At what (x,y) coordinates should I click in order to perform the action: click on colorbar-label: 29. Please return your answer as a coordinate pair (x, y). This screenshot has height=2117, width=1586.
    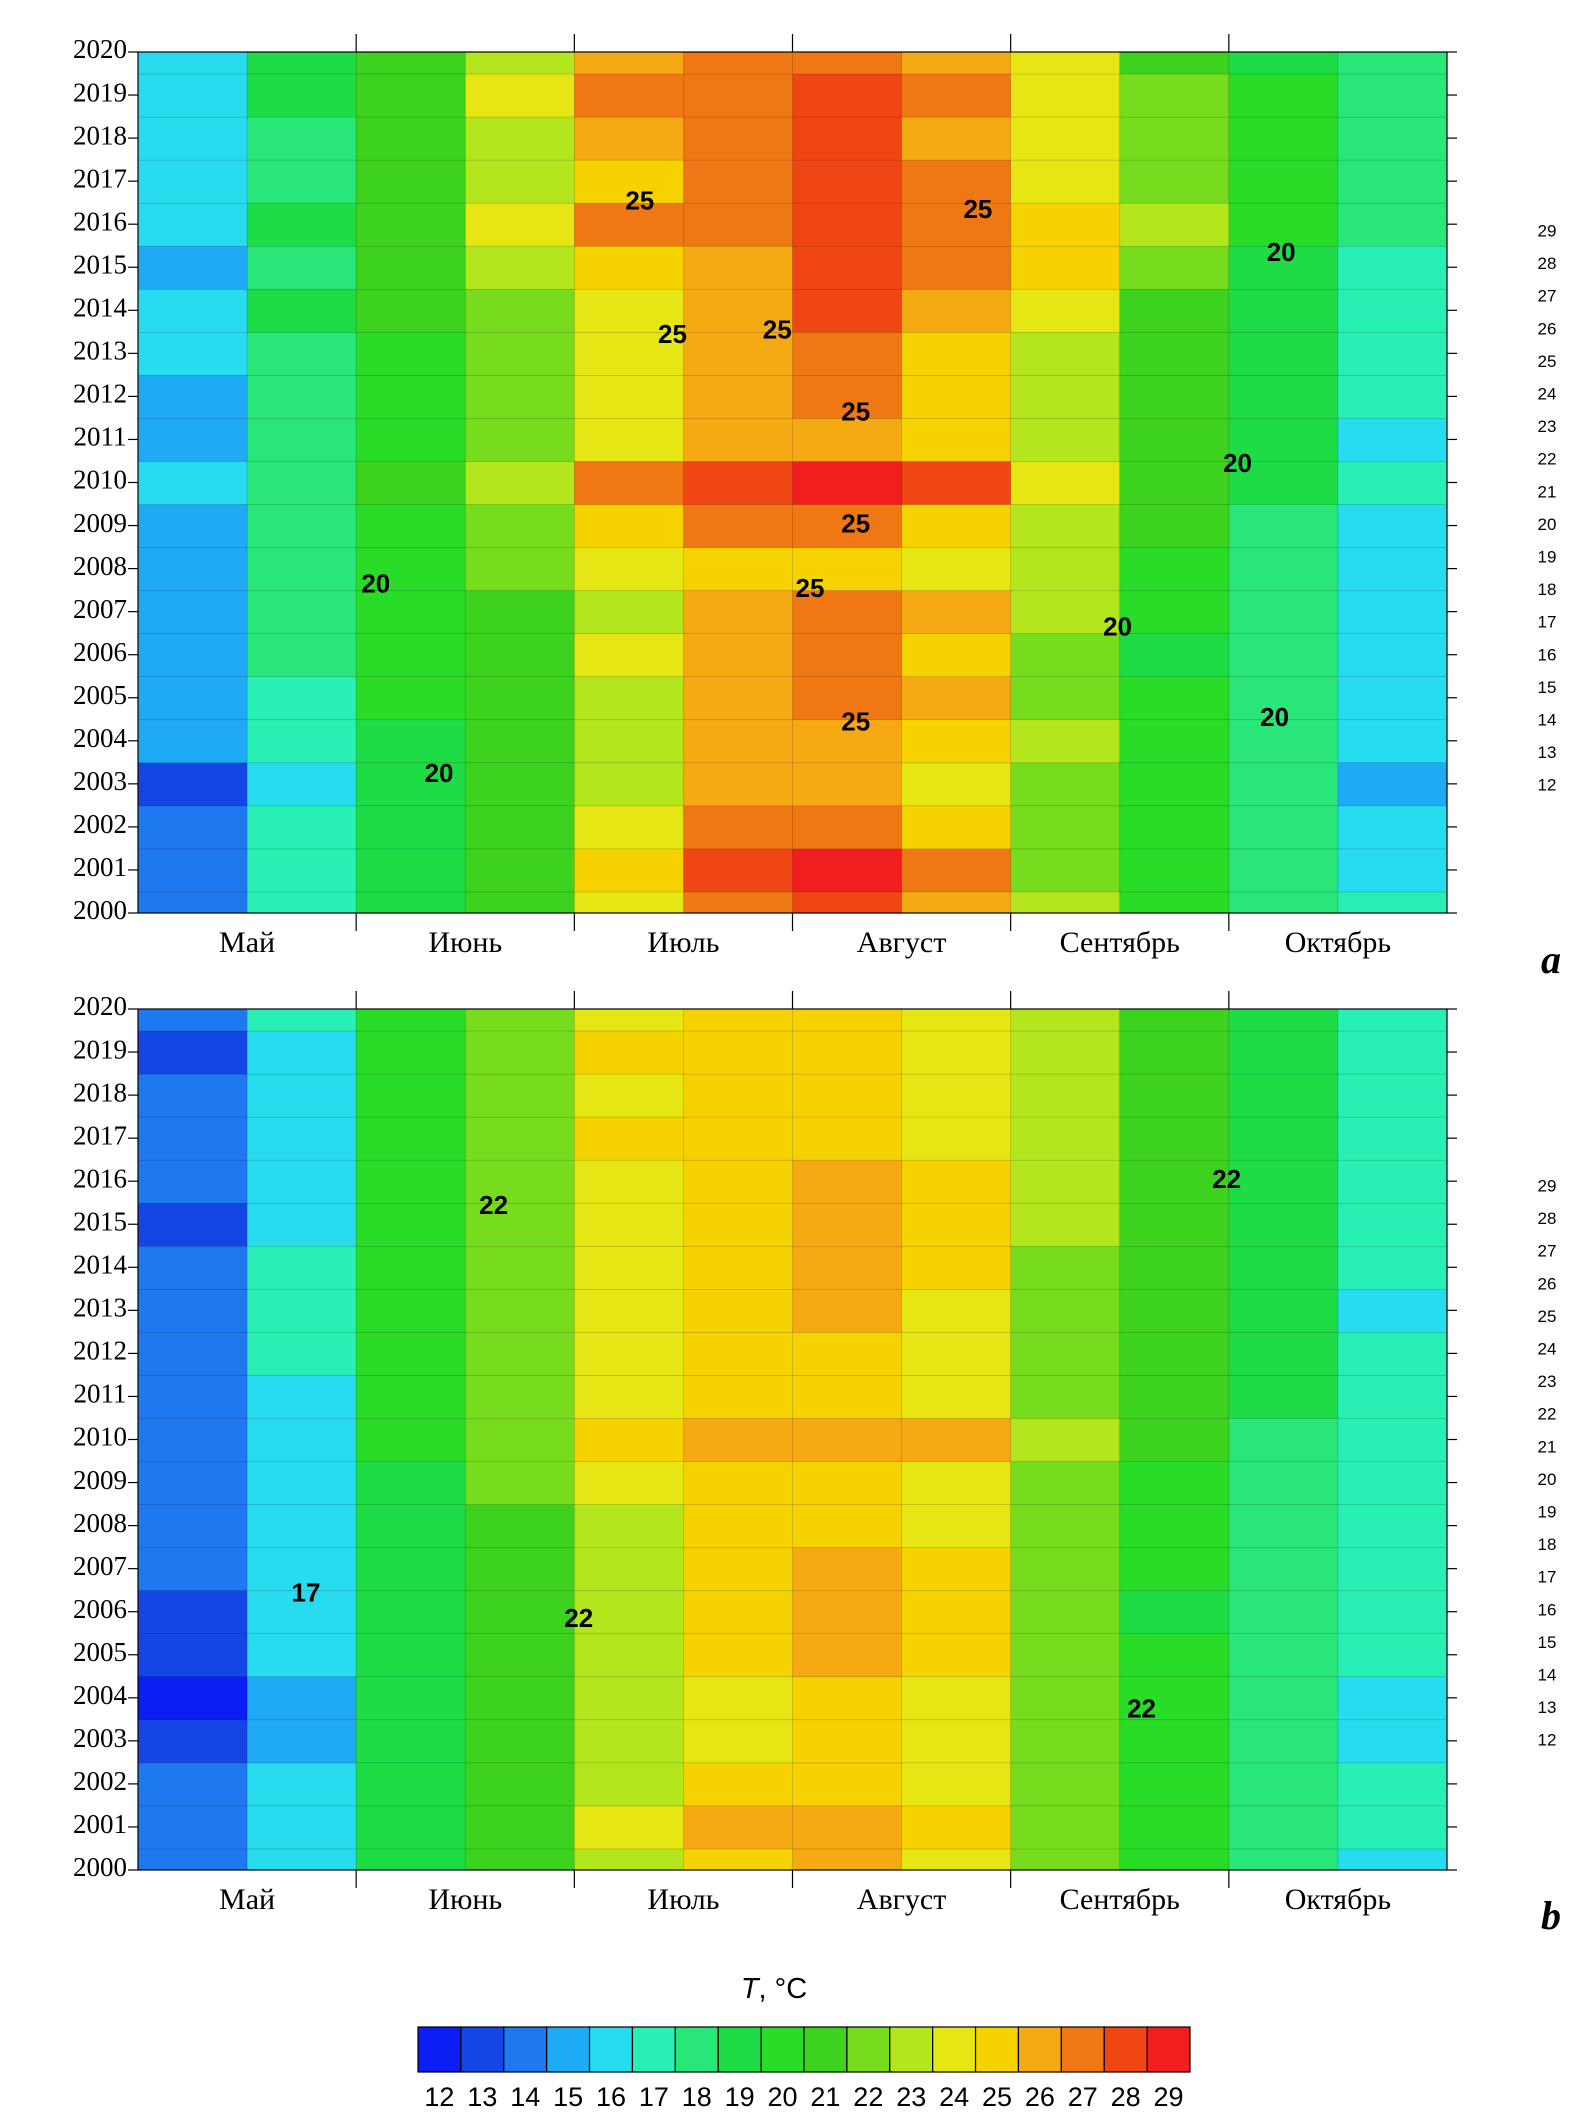
    Looking at the image, I should click on (1169, 2097).